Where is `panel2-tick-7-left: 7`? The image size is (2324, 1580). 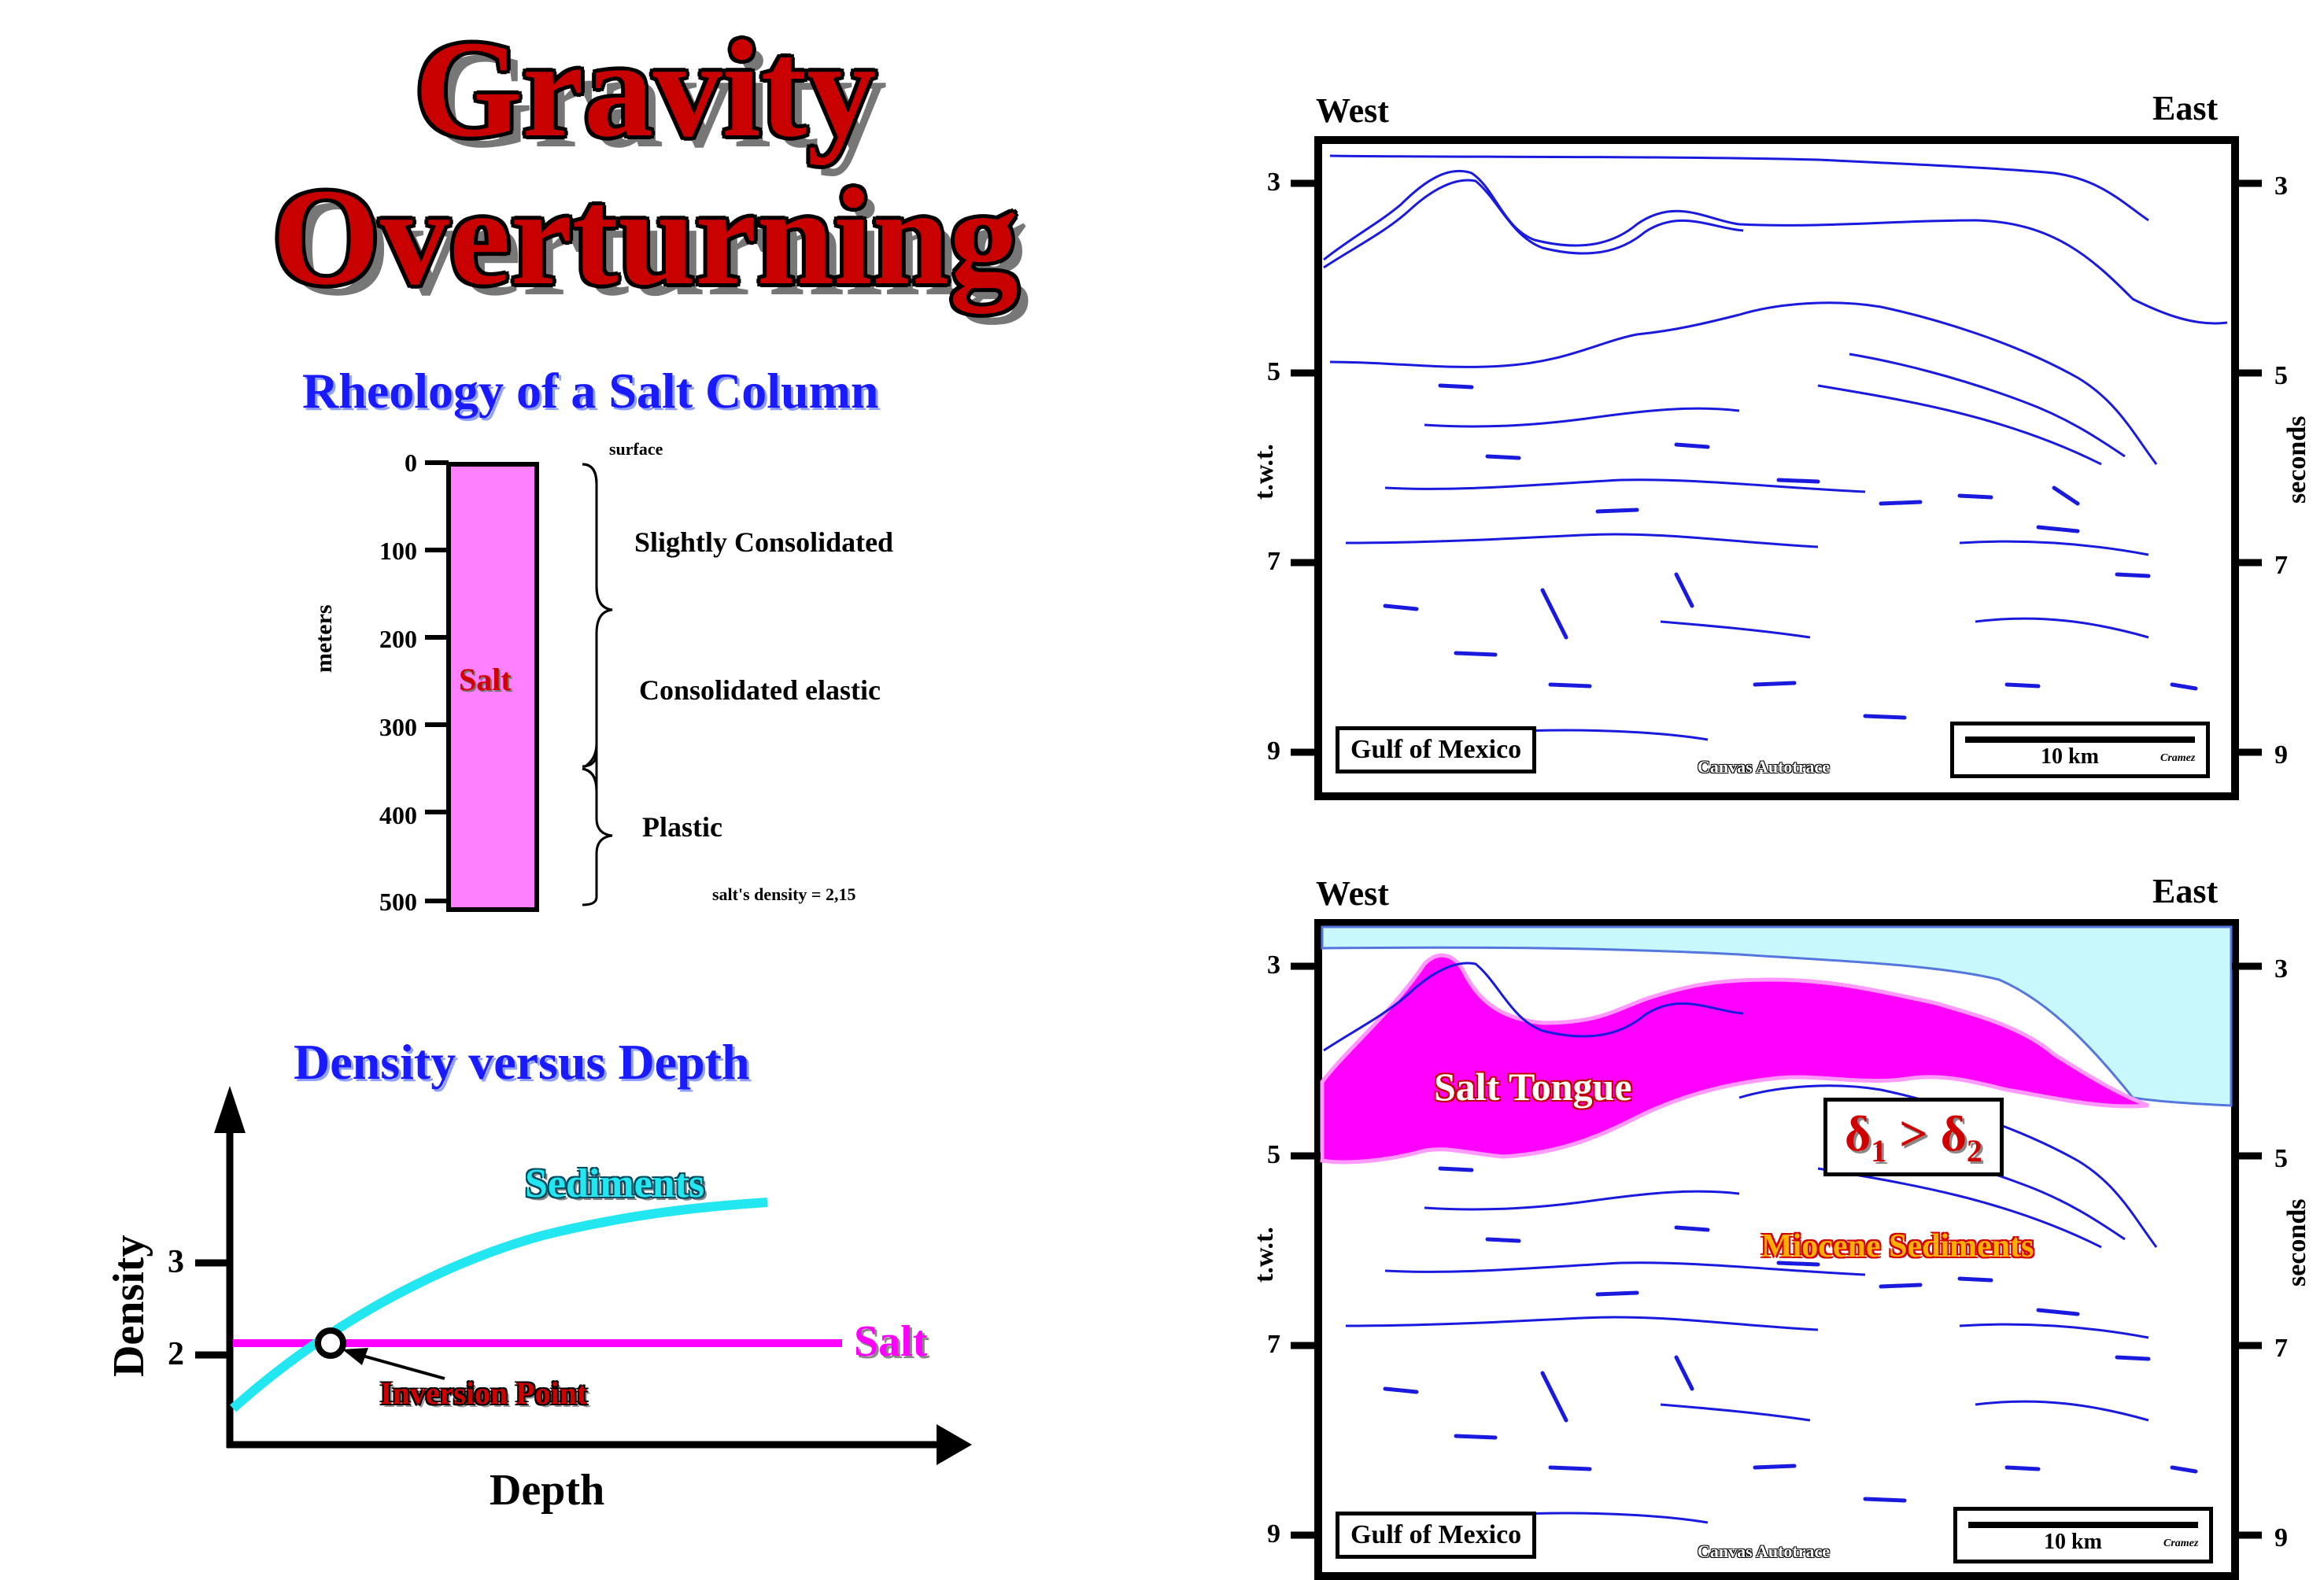 panel2-tick-7-left: 7 is located at coordinates (1273, 1344).